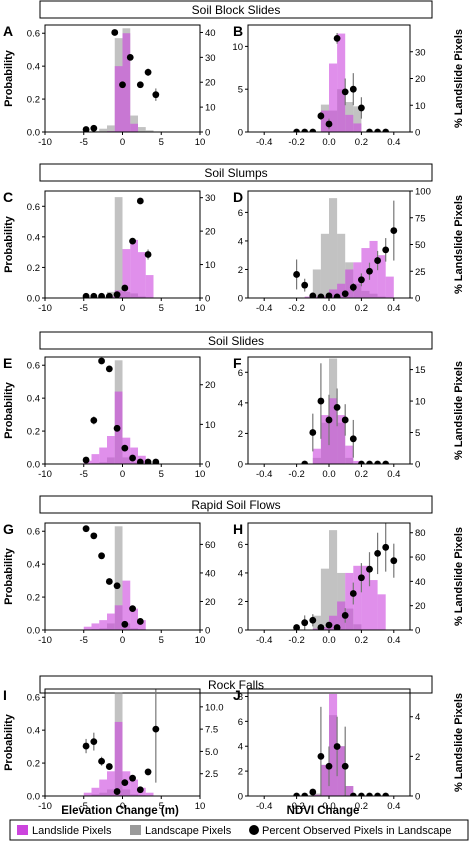 The width and height of the screenshot is (474, 846). What do you see at coordinates (420, 533) in the screenshot?
I see `y2-tick-label: 80` at bounding box center [420, 533].